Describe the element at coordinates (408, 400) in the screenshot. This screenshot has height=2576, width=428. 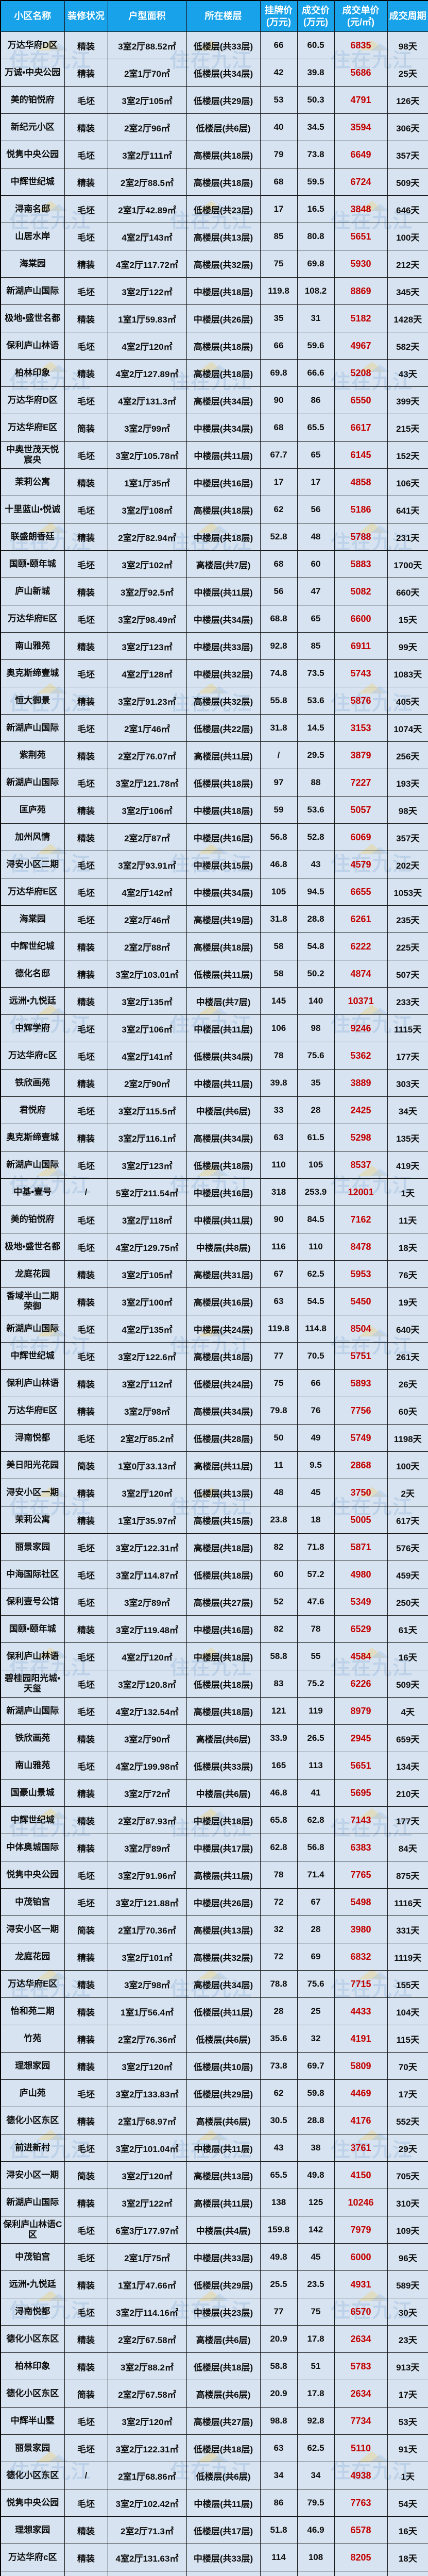
I see `cell-deal-cycle: 399天` at that location.